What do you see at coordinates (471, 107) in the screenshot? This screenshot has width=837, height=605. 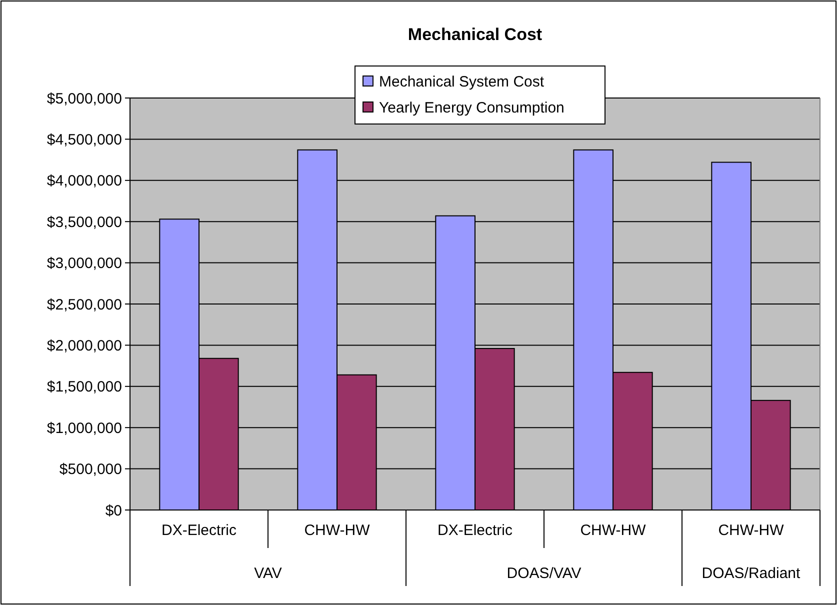 I see `legend-label: Yearly Energy Consumption` at bounding box center [471, 107].